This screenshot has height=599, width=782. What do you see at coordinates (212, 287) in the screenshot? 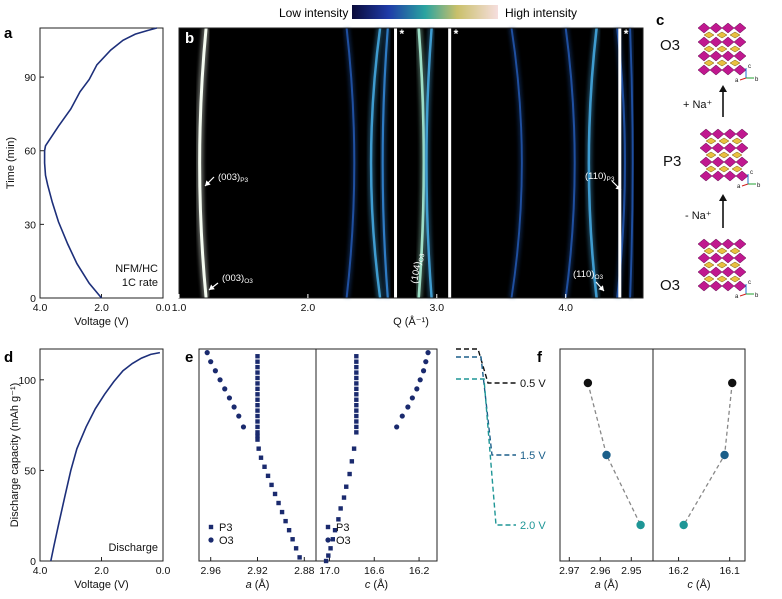
I see `panel-b-peak-label-003-o3-arrowhead` at bounding box center [212, 287].